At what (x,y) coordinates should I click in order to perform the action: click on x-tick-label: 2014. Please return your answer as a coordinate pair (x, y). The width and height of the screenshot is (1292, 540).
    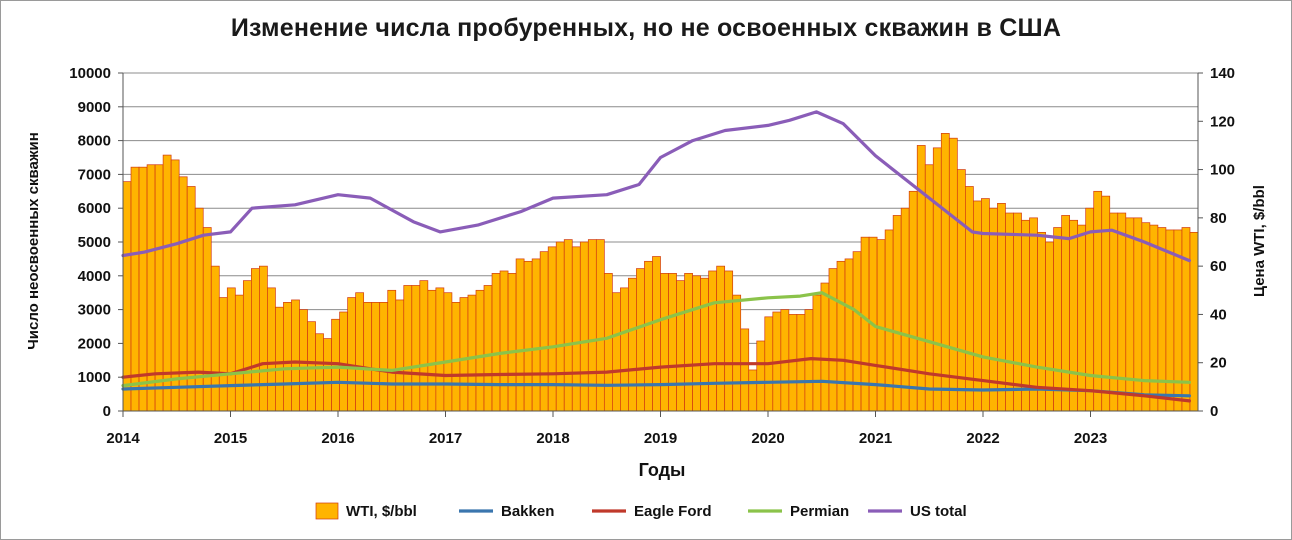
    Looking at the image, I should click on (123, 438).